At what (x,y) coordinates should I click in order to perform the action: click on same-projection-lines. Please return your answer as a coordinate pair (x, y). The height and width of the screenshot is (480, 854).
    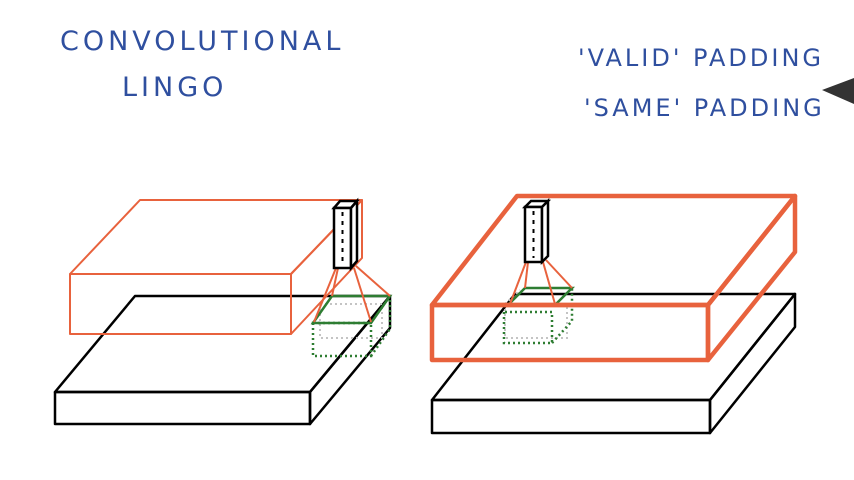
    Looking at the image, I should click on (541, 282).